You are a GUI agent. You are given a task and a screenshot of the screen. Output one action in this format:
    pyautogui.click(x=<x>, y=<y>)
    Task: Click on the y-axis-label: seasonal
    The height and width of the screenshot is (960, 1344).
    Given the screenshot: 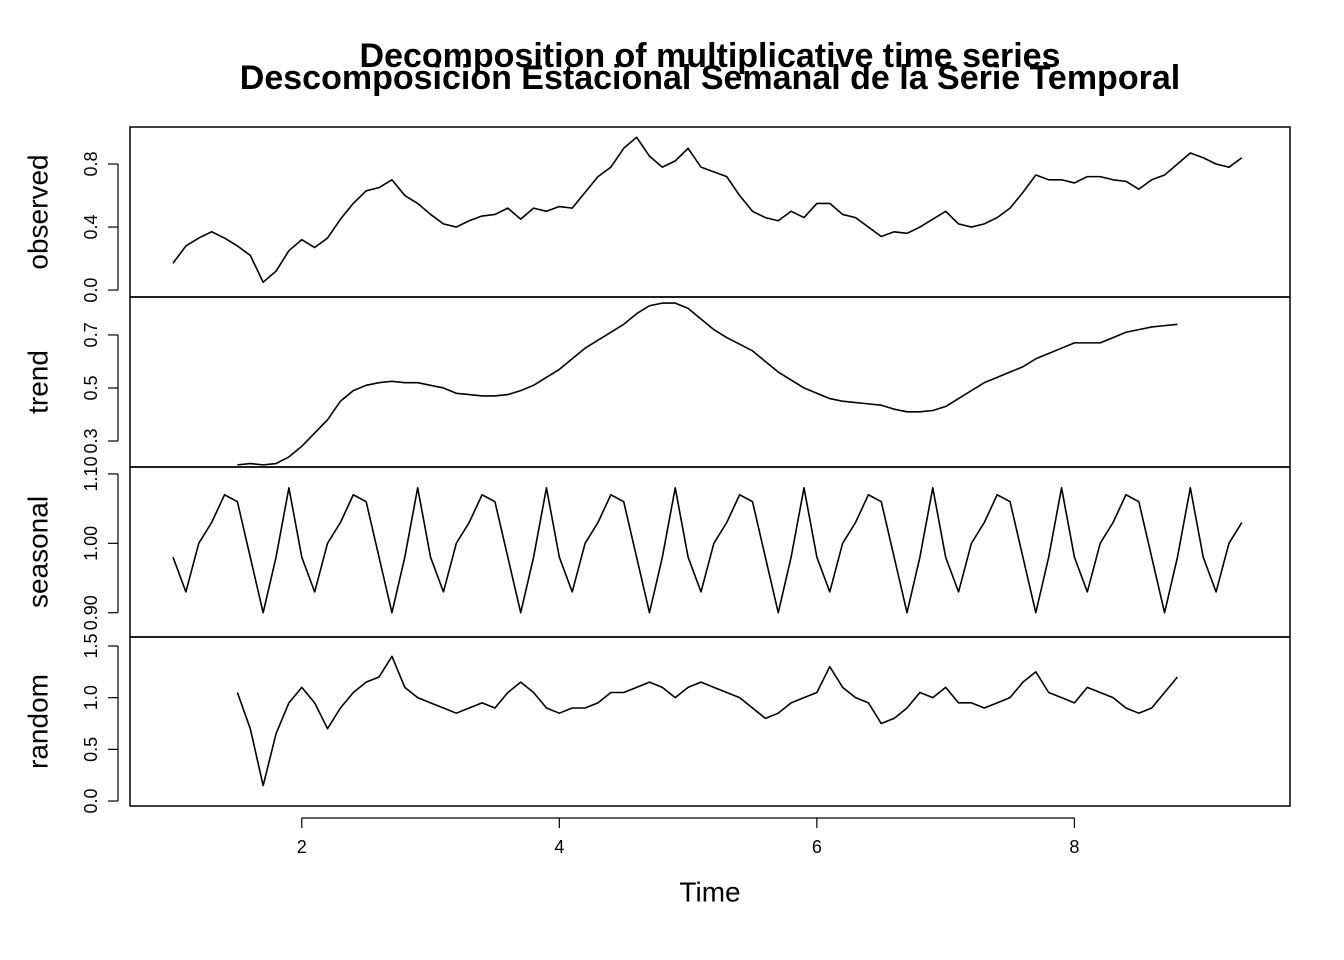 What is the action you would take?
    pyautogui.click(x=37, y=552)
    